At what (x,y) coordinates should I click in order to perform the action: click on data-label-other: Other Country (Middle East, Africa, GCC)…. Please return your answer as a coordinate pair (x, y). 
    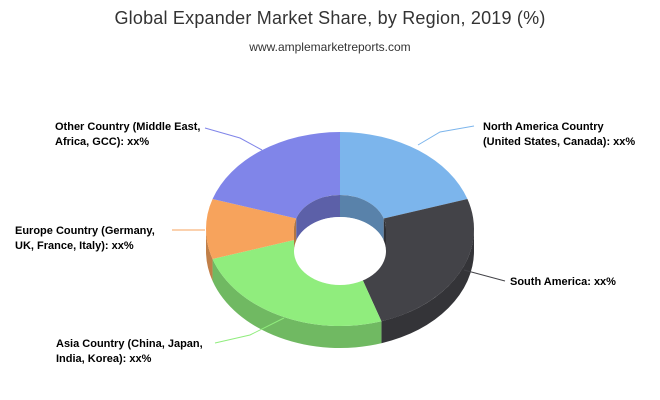
    Looking at the image, I should click on (128, 134).